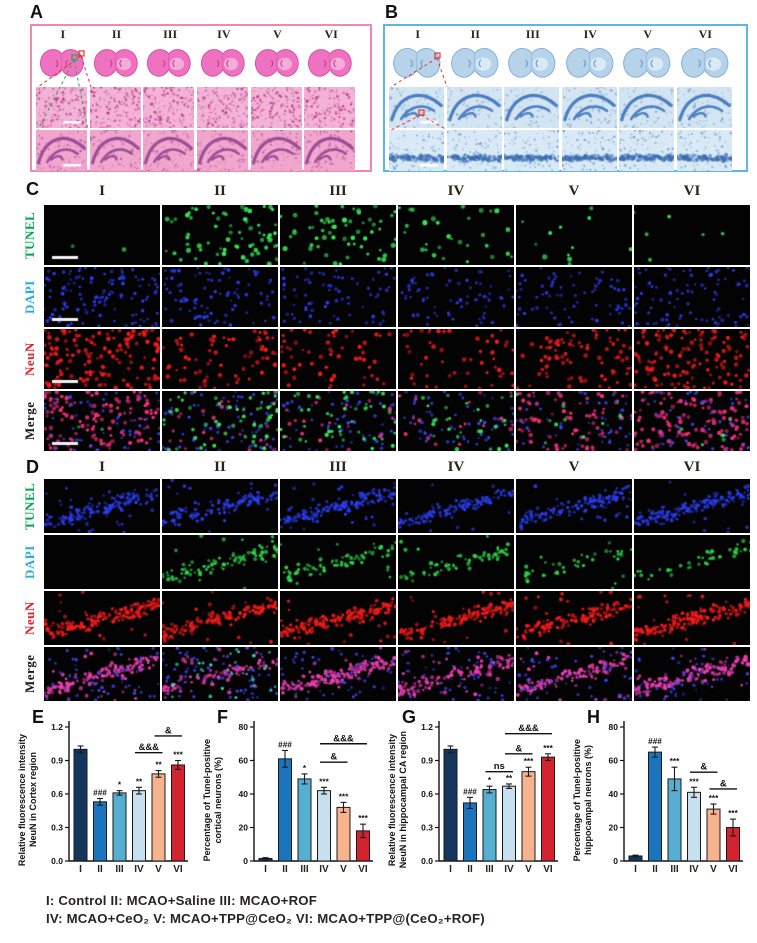 The width and height of the screenshot is (757, 943). What do you see at coordinates (338, 506) in the screenshot?
I see `panel-d-tunel-III-image` at bounding box center [338, 506].